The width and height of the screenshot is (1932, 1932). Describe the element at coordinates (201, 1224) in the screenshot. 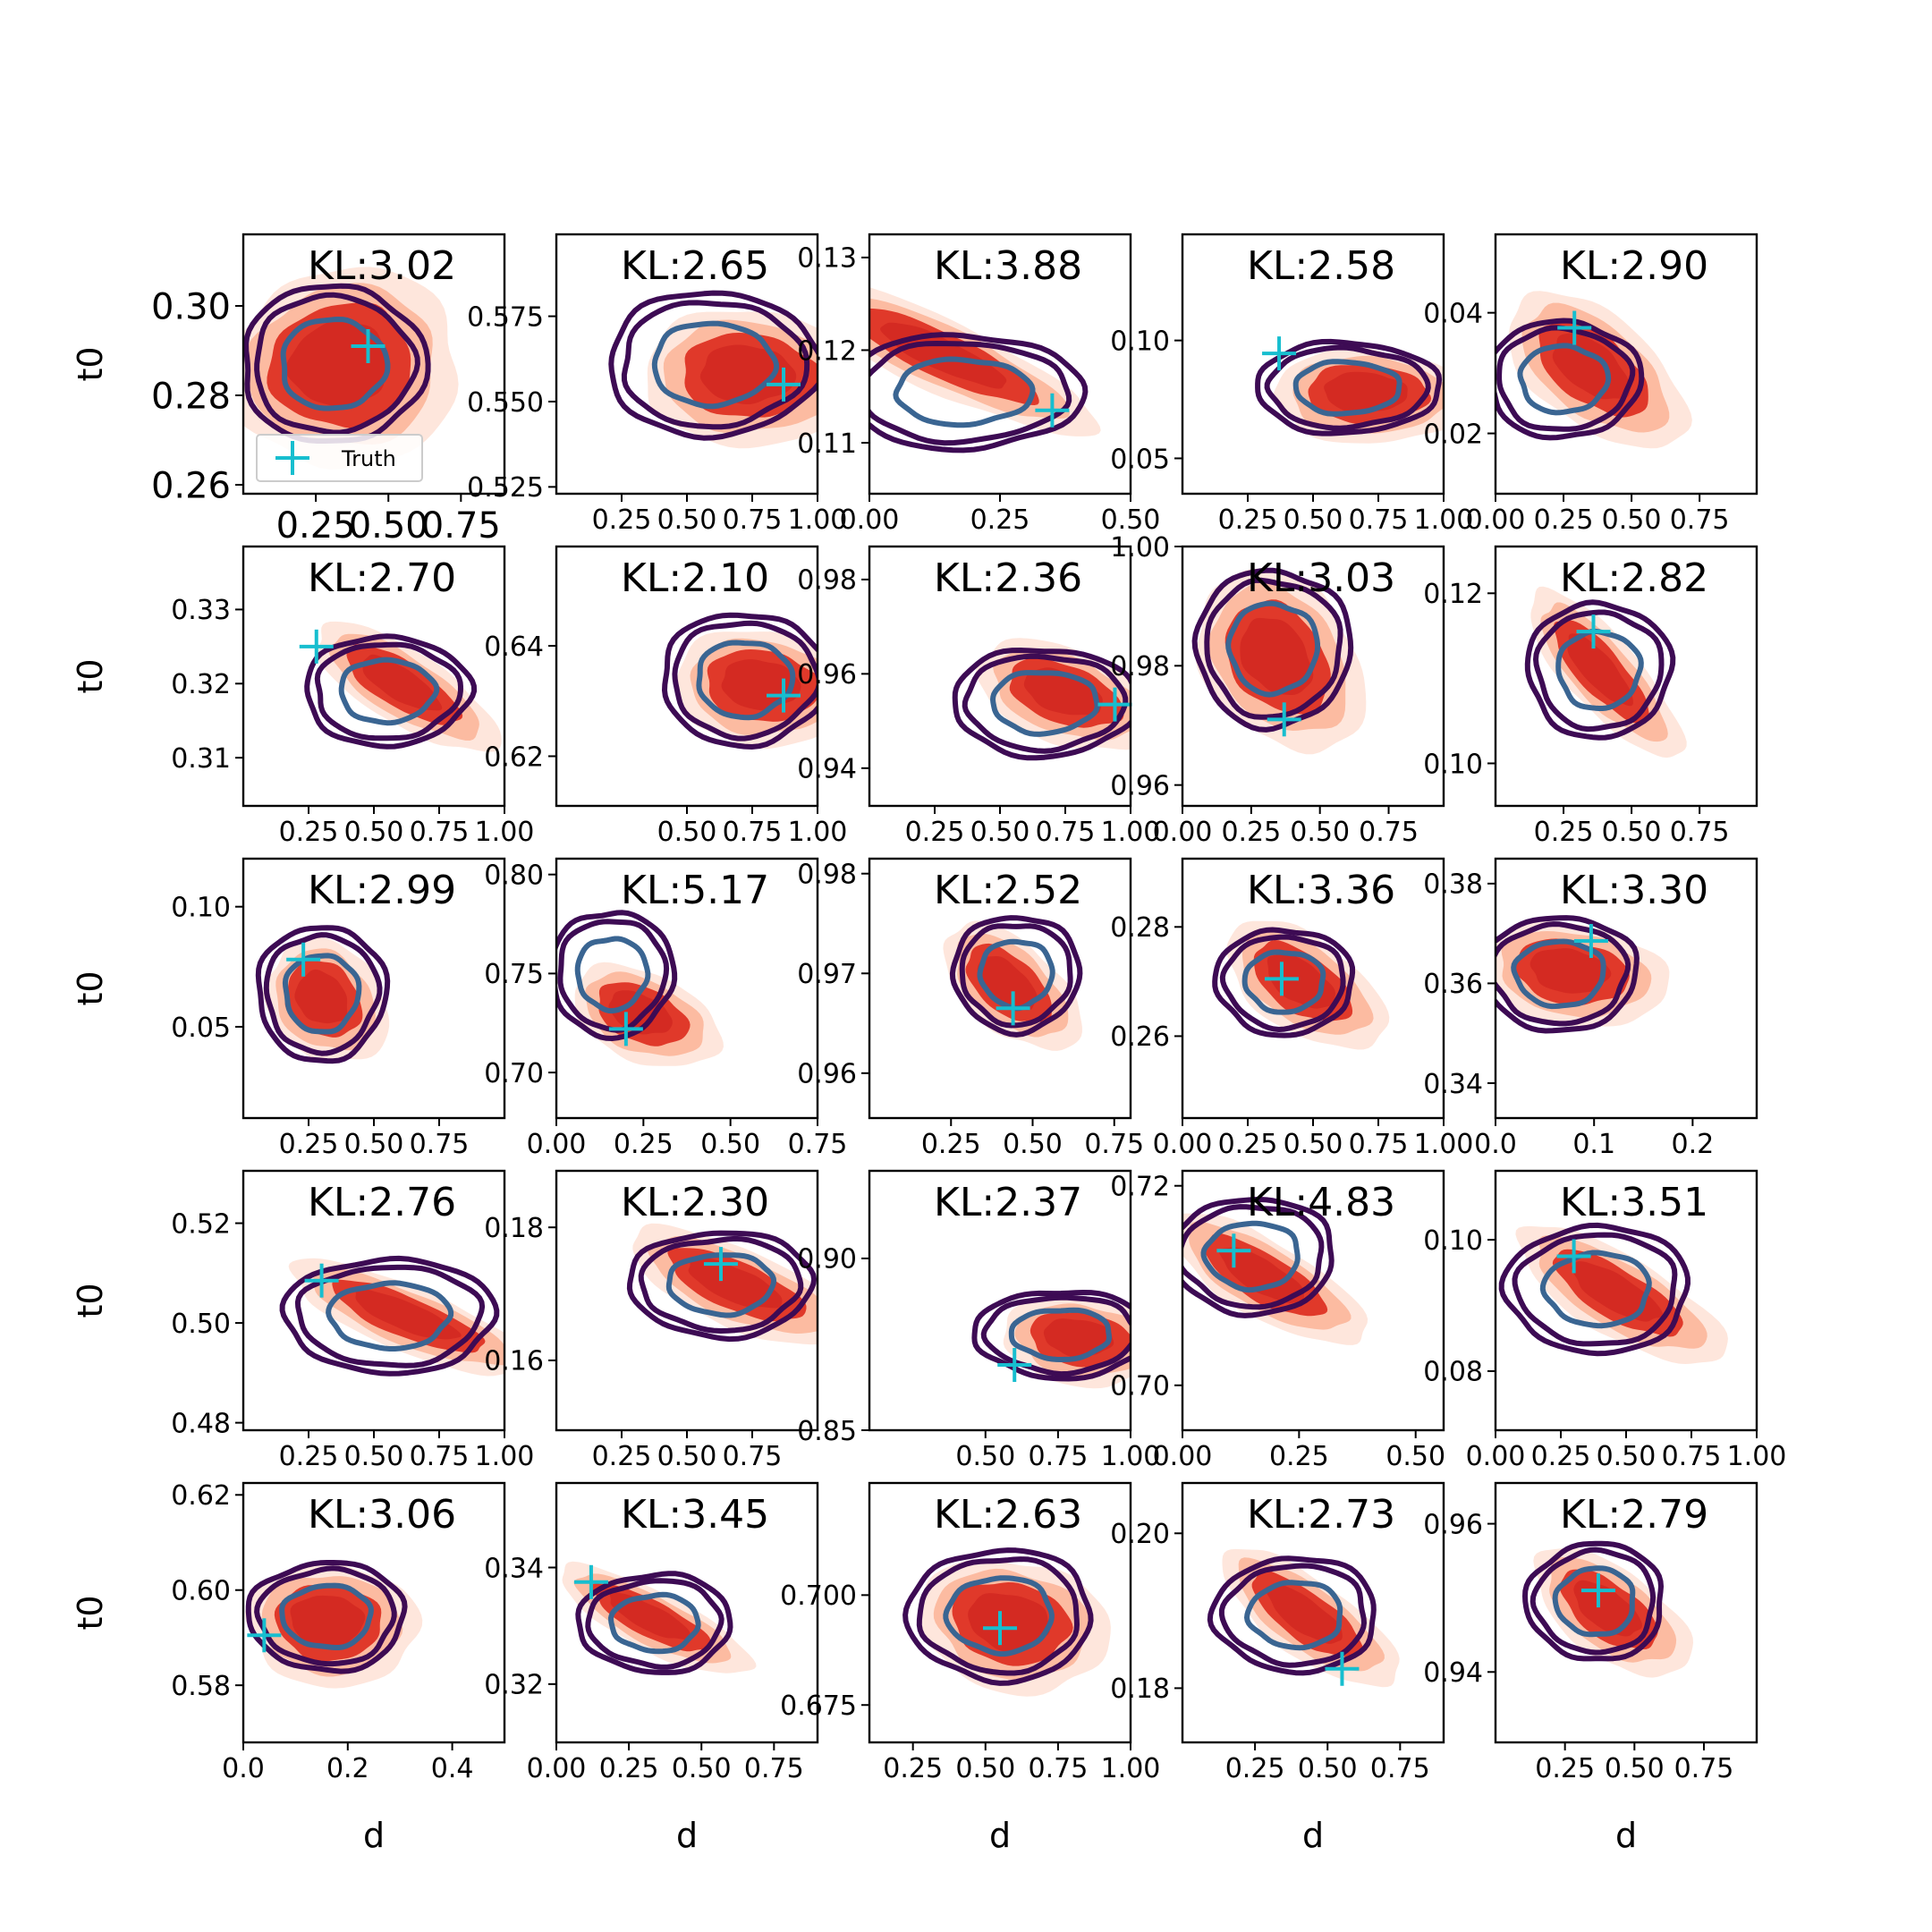

I see `y-tick-label: 0.52` at that location.